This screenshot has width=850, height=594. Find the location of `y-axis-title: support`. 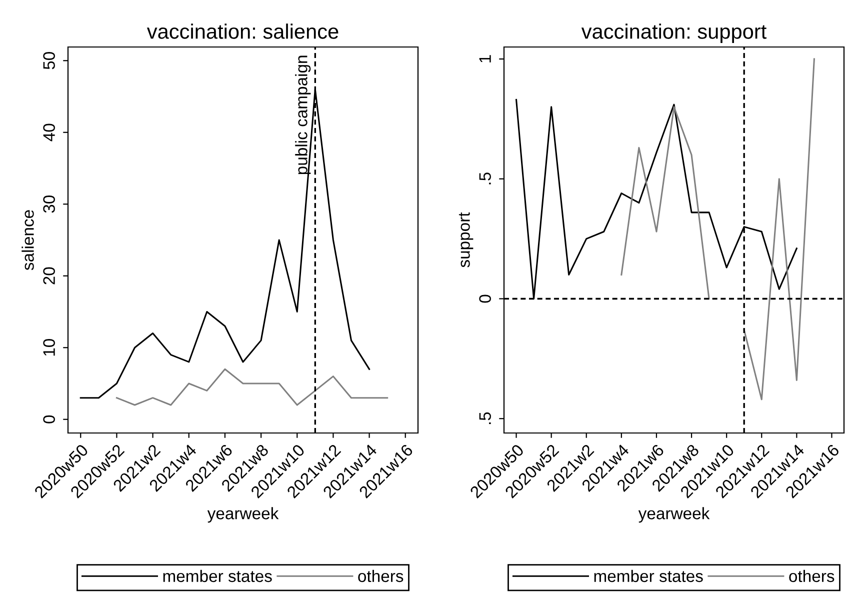

y-axis-title: support is located at coordinates (466, 240).